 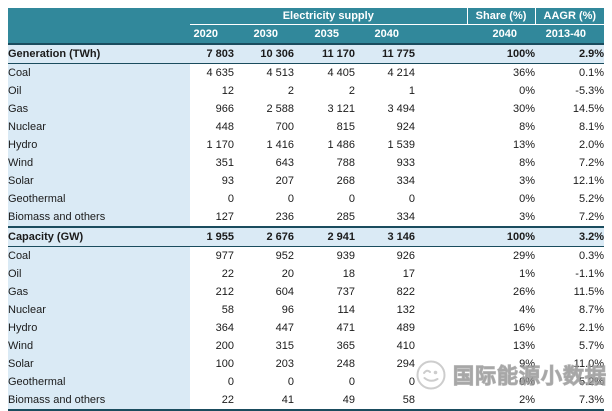 I want to click on value-cell-2035: 1 486, so click(x=324, y=145).